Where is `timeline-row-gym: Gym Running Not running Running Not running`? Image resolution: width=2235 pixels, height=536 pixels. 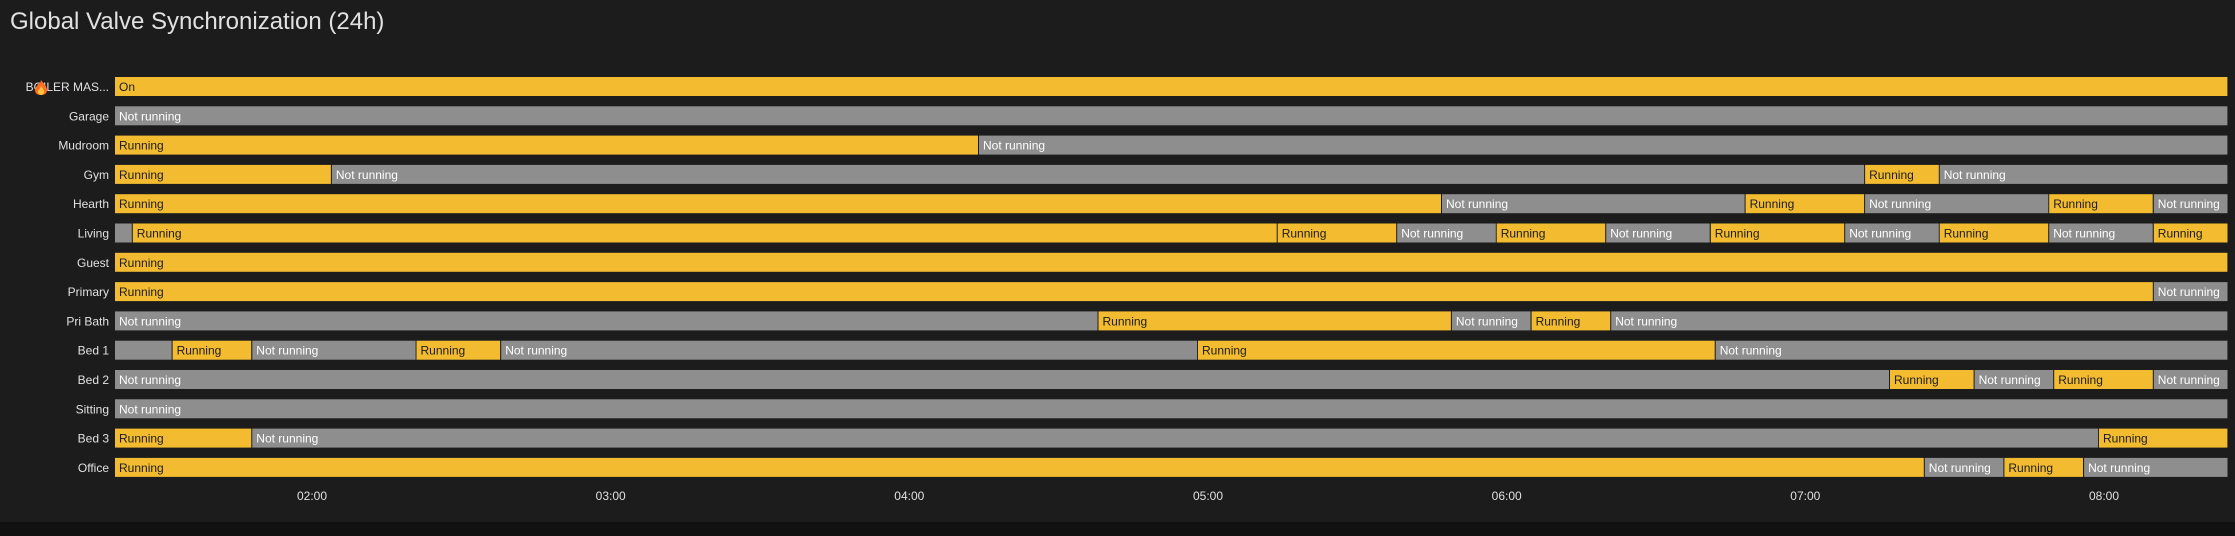 timeline-row-gym: Gym Running Not running Running Not running is located at coordinates (1156, 174).